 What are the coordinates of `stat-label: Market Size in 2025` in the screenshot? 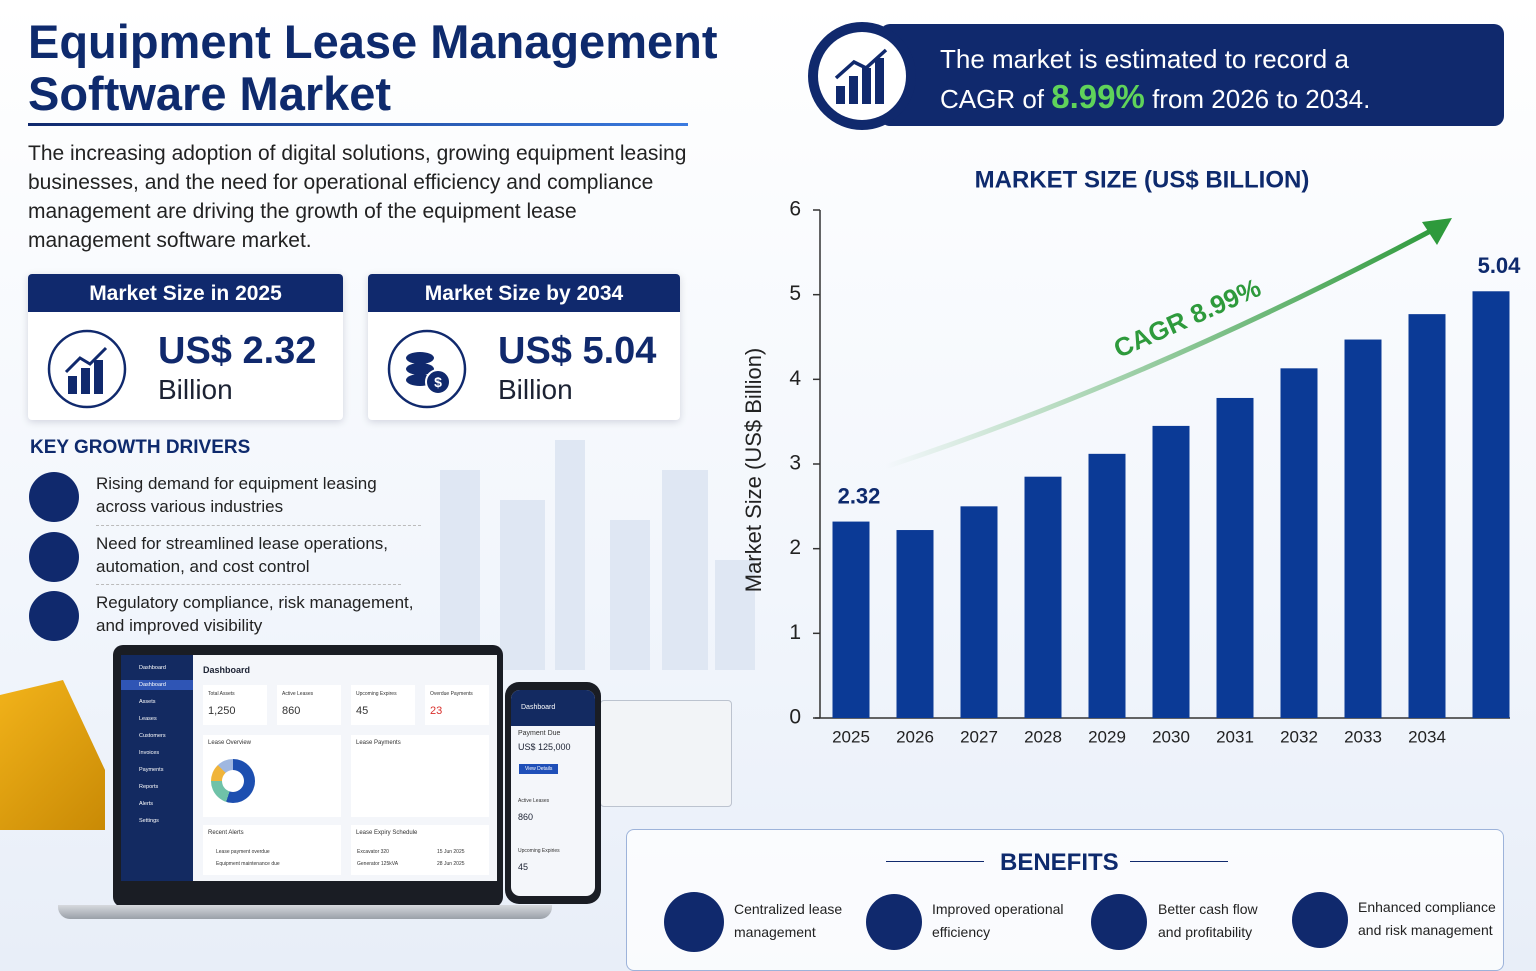 It's located at (185, 293).